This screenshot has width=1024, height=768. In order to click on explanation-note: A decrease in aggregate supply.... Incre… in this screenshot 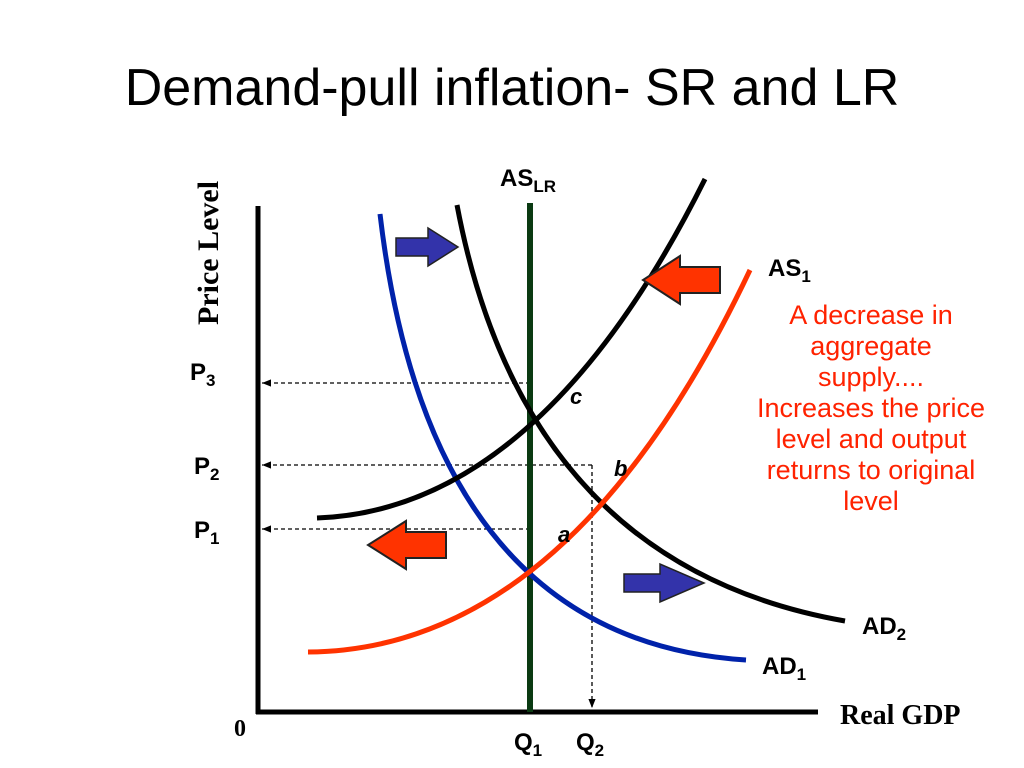, I will do `click(870, 408)`.